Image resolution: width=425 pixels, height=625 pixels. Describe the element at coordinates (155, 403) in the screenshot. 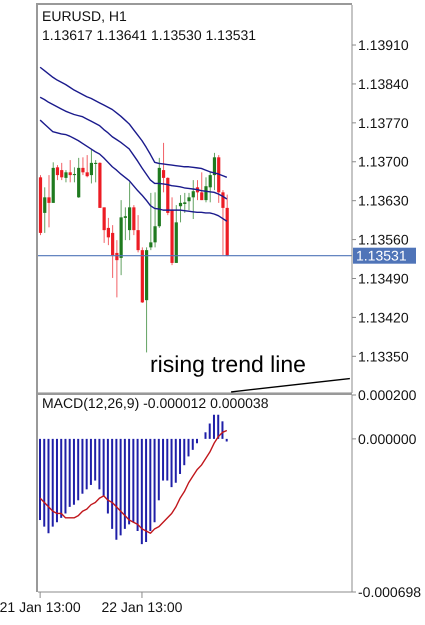

I see `chart-title: MACD(12,26,9) -0.000012 0.000038` at that location.